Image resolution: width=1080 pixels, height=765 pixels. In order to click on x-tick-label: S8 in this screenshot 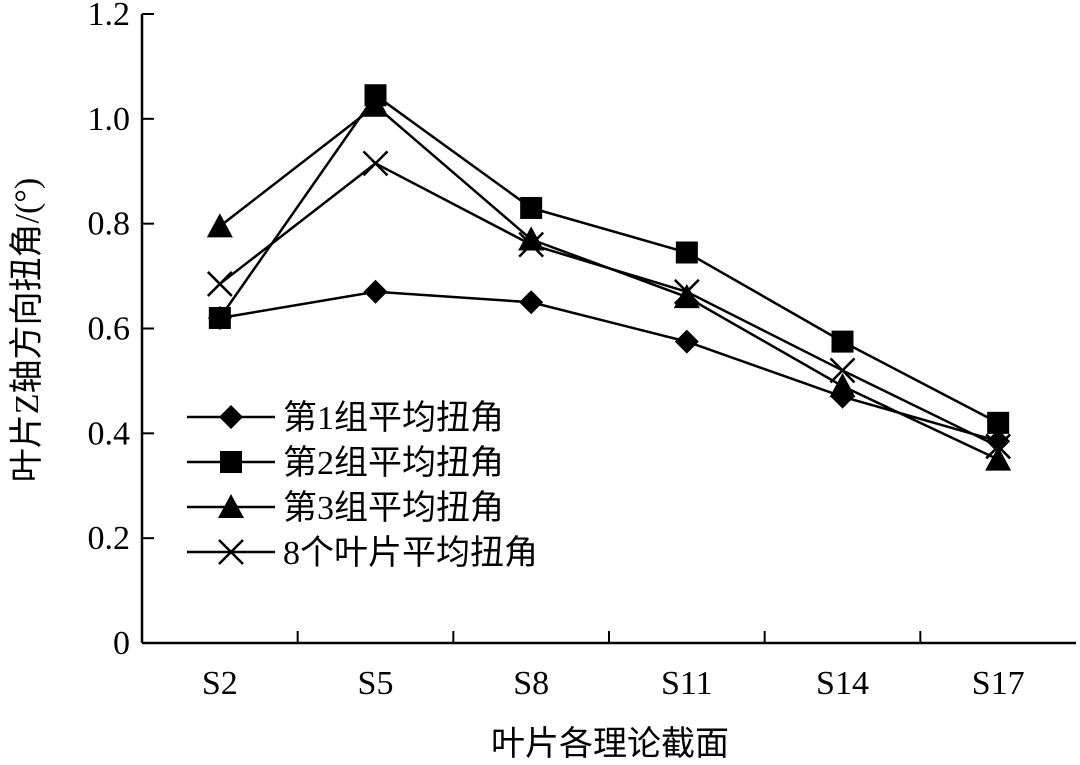, I will do `click(531, 683)`.